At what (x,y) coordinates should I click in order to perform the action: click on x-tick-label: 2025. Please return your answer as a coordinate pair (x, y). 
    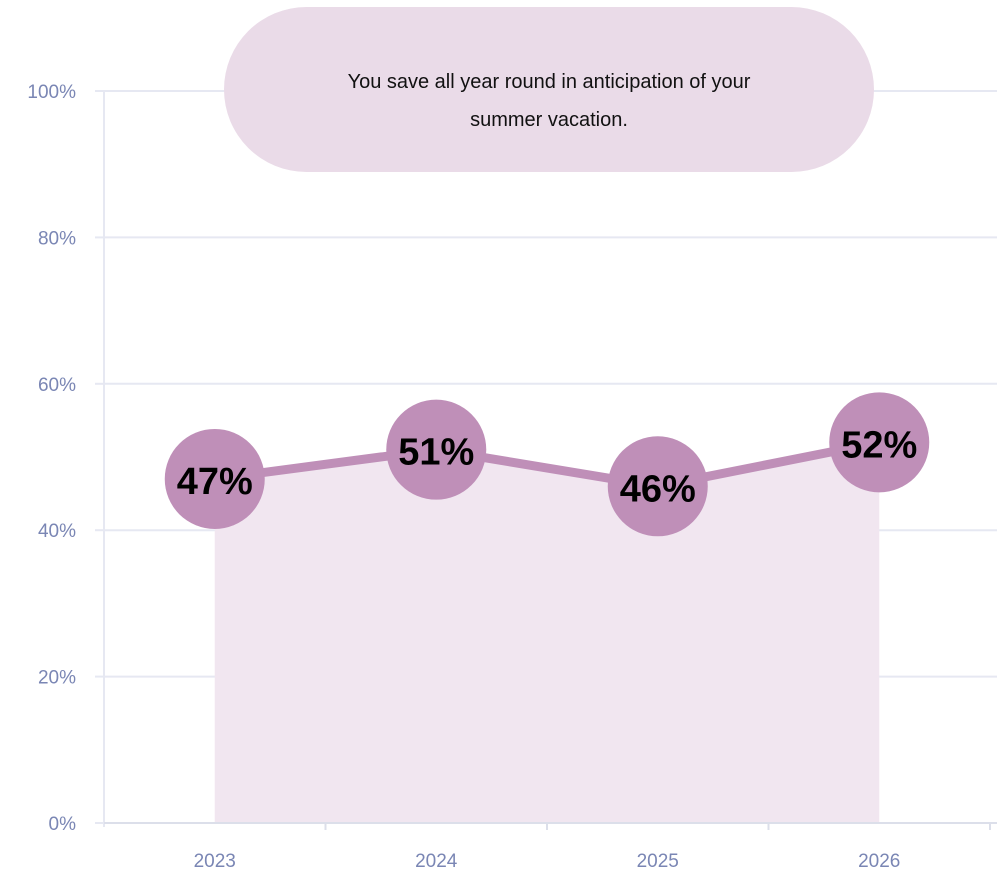
    Looking at the image, I should click on (658, 861).